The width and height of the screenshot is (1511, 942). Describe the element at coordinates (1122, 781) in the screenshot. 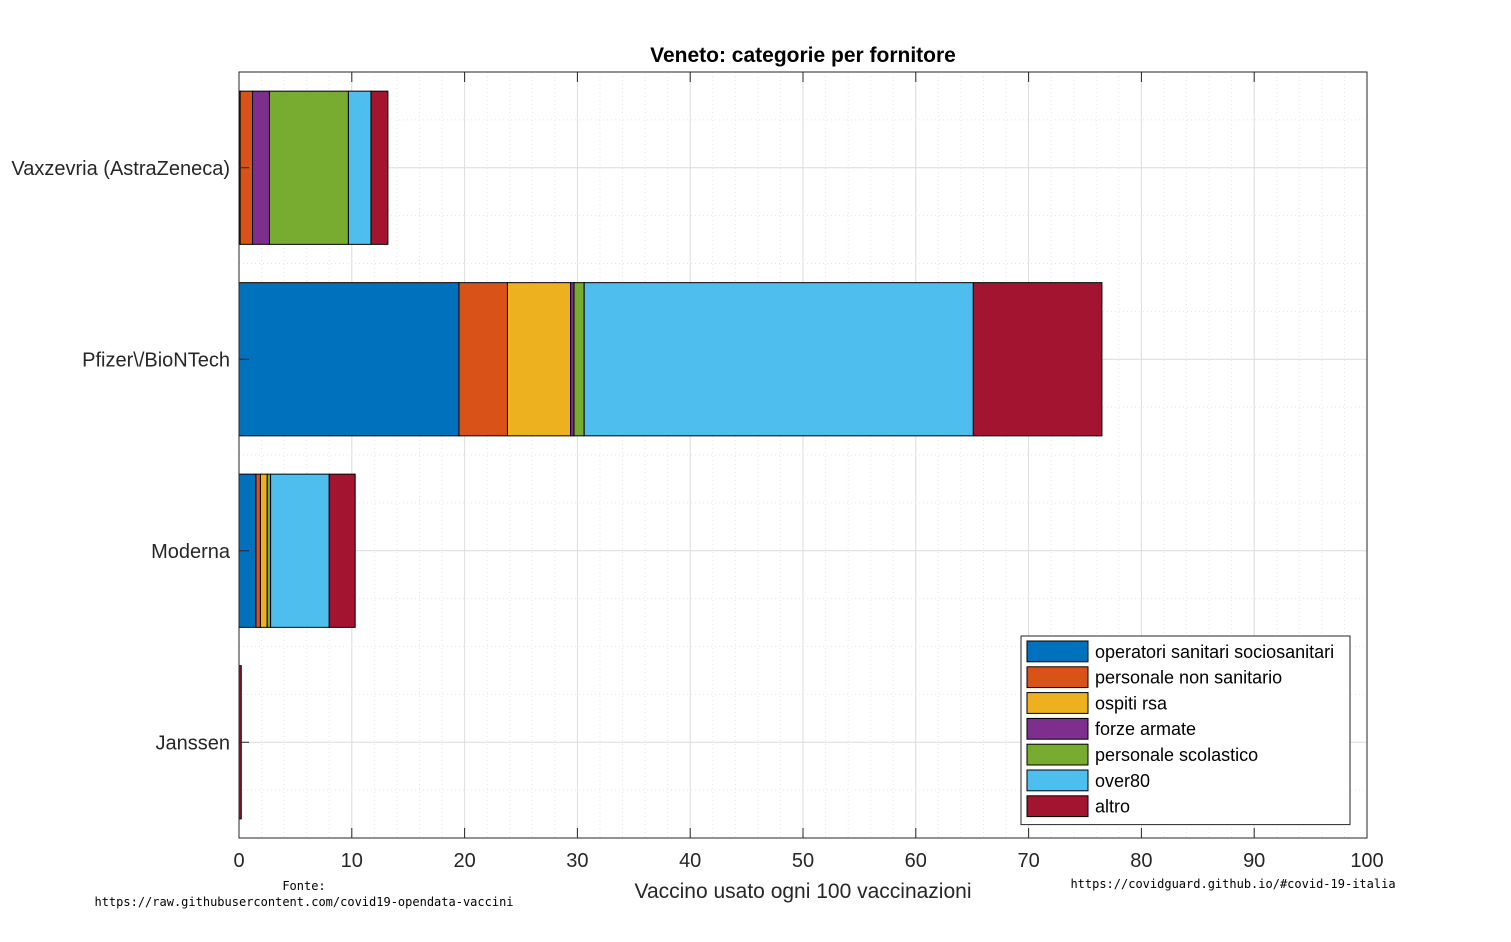

I see `legend-label: over80` at that location.